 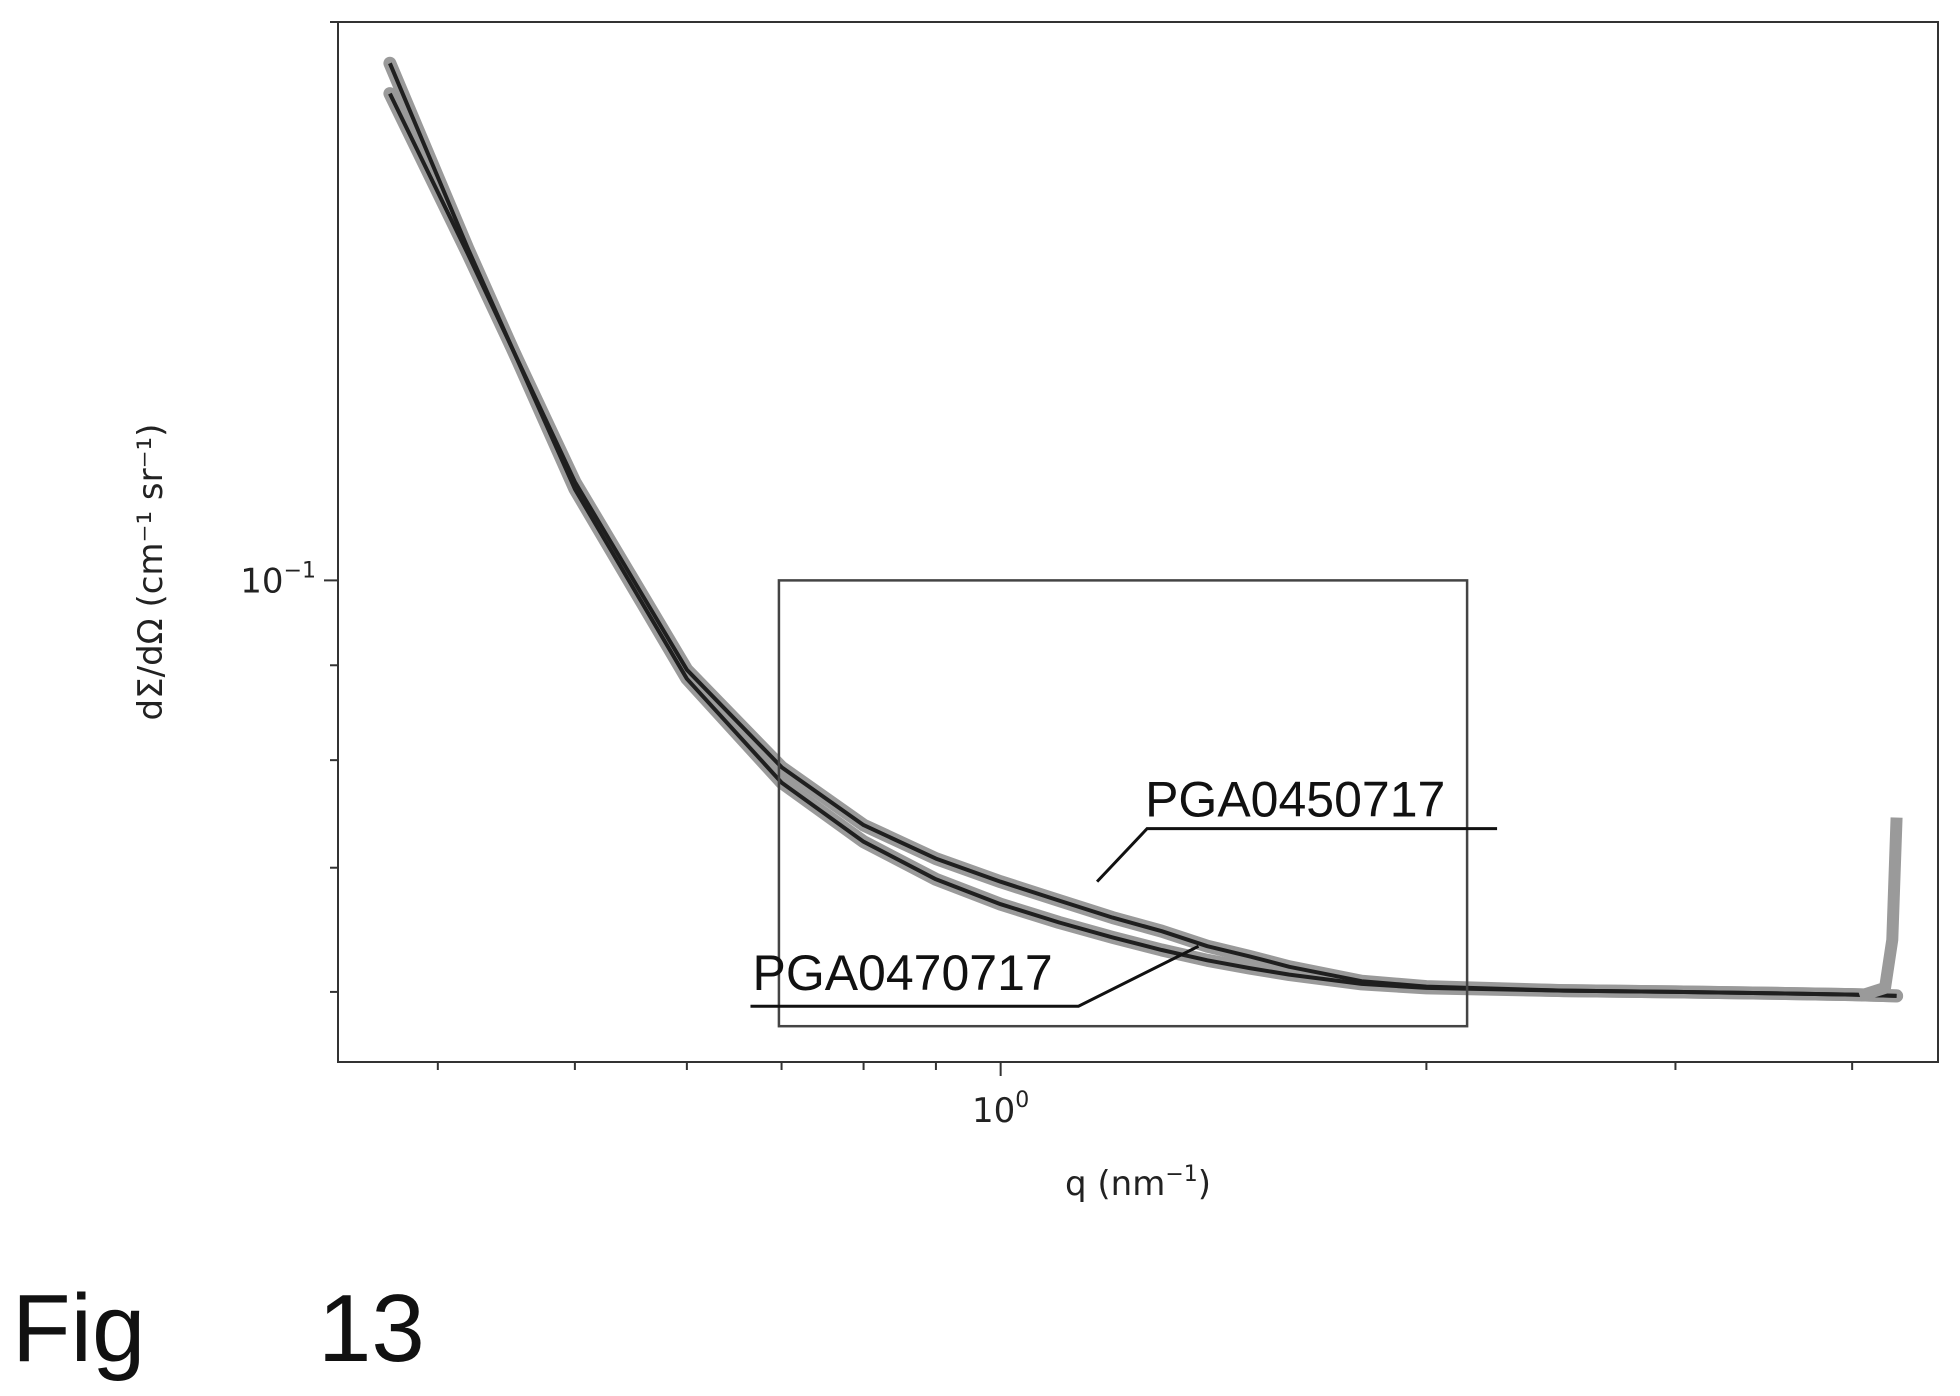 I want to click on high-q-upturn, so click(x=1880, y=909).